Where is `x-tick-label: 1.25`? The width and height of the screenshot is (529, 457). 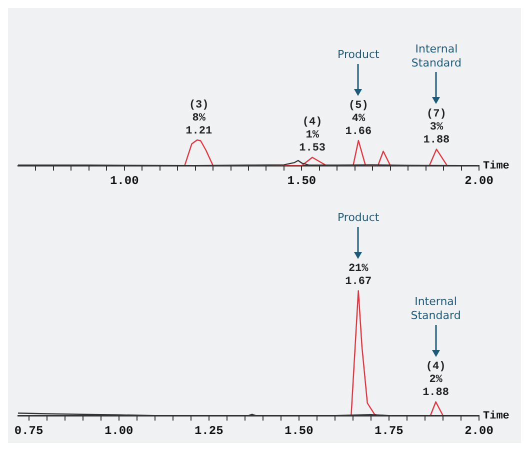 x-tick-label: 1.25 is located at coordinates (209, 431).